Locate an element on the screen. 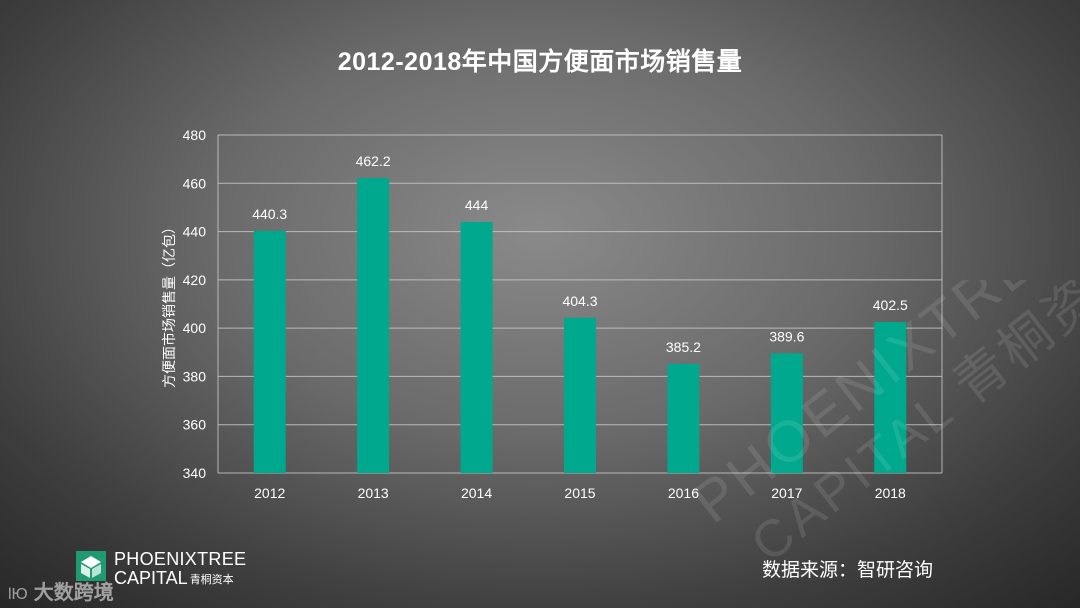  logo-sub-cn: 青桐资本 is located at coordinates (211, 580).